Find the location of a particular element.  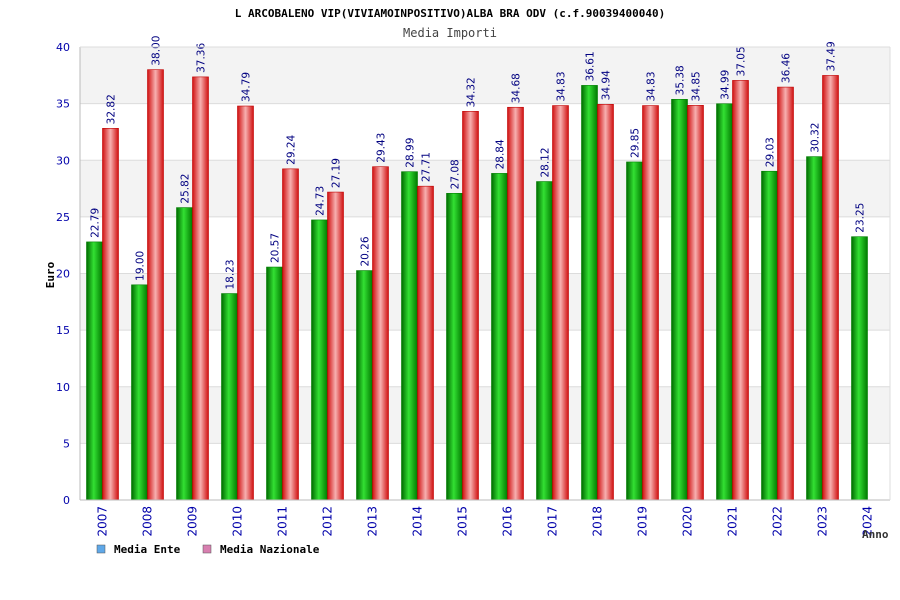

legend-label-media-nazionale: Media Nazionale is located at coordinates (270, 549).